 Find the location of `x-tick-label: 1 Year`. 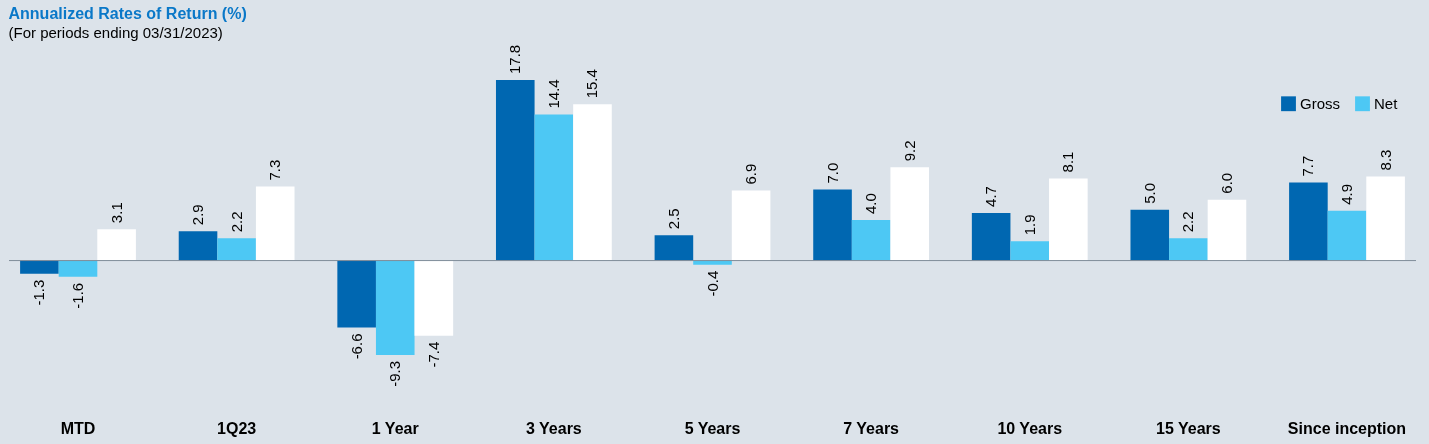

x-tick-label: 1 Year is located at coordinates (395, 428).